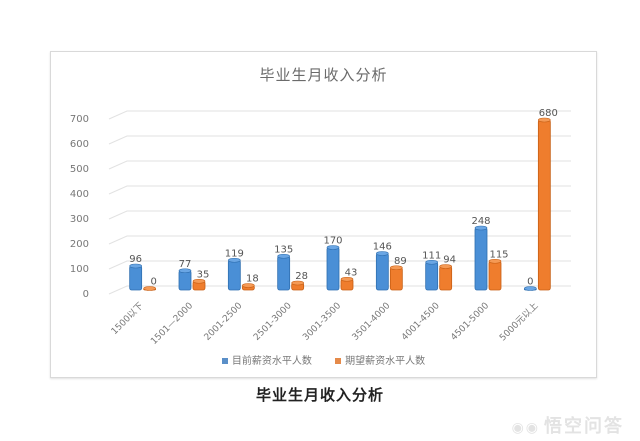 Image resolution: width=640 pixels, height=441 pixels. I want to click on data-label: 94, so click(449, 260).